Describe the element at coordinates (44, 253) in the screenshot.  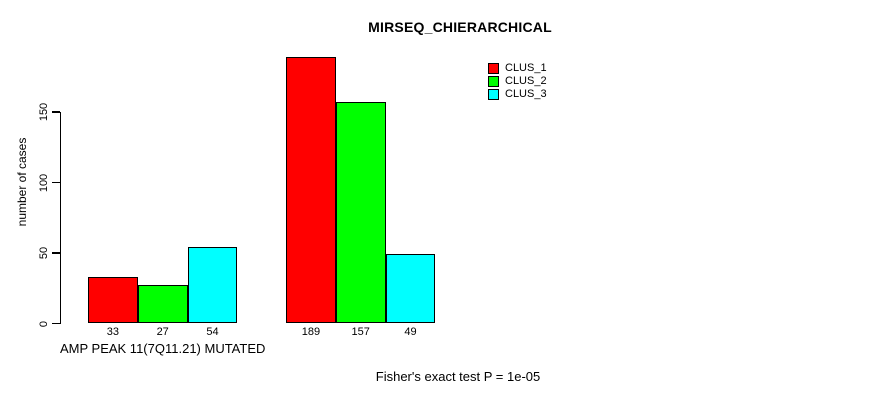
I see `y-axis-tick-label: 50` at that location.